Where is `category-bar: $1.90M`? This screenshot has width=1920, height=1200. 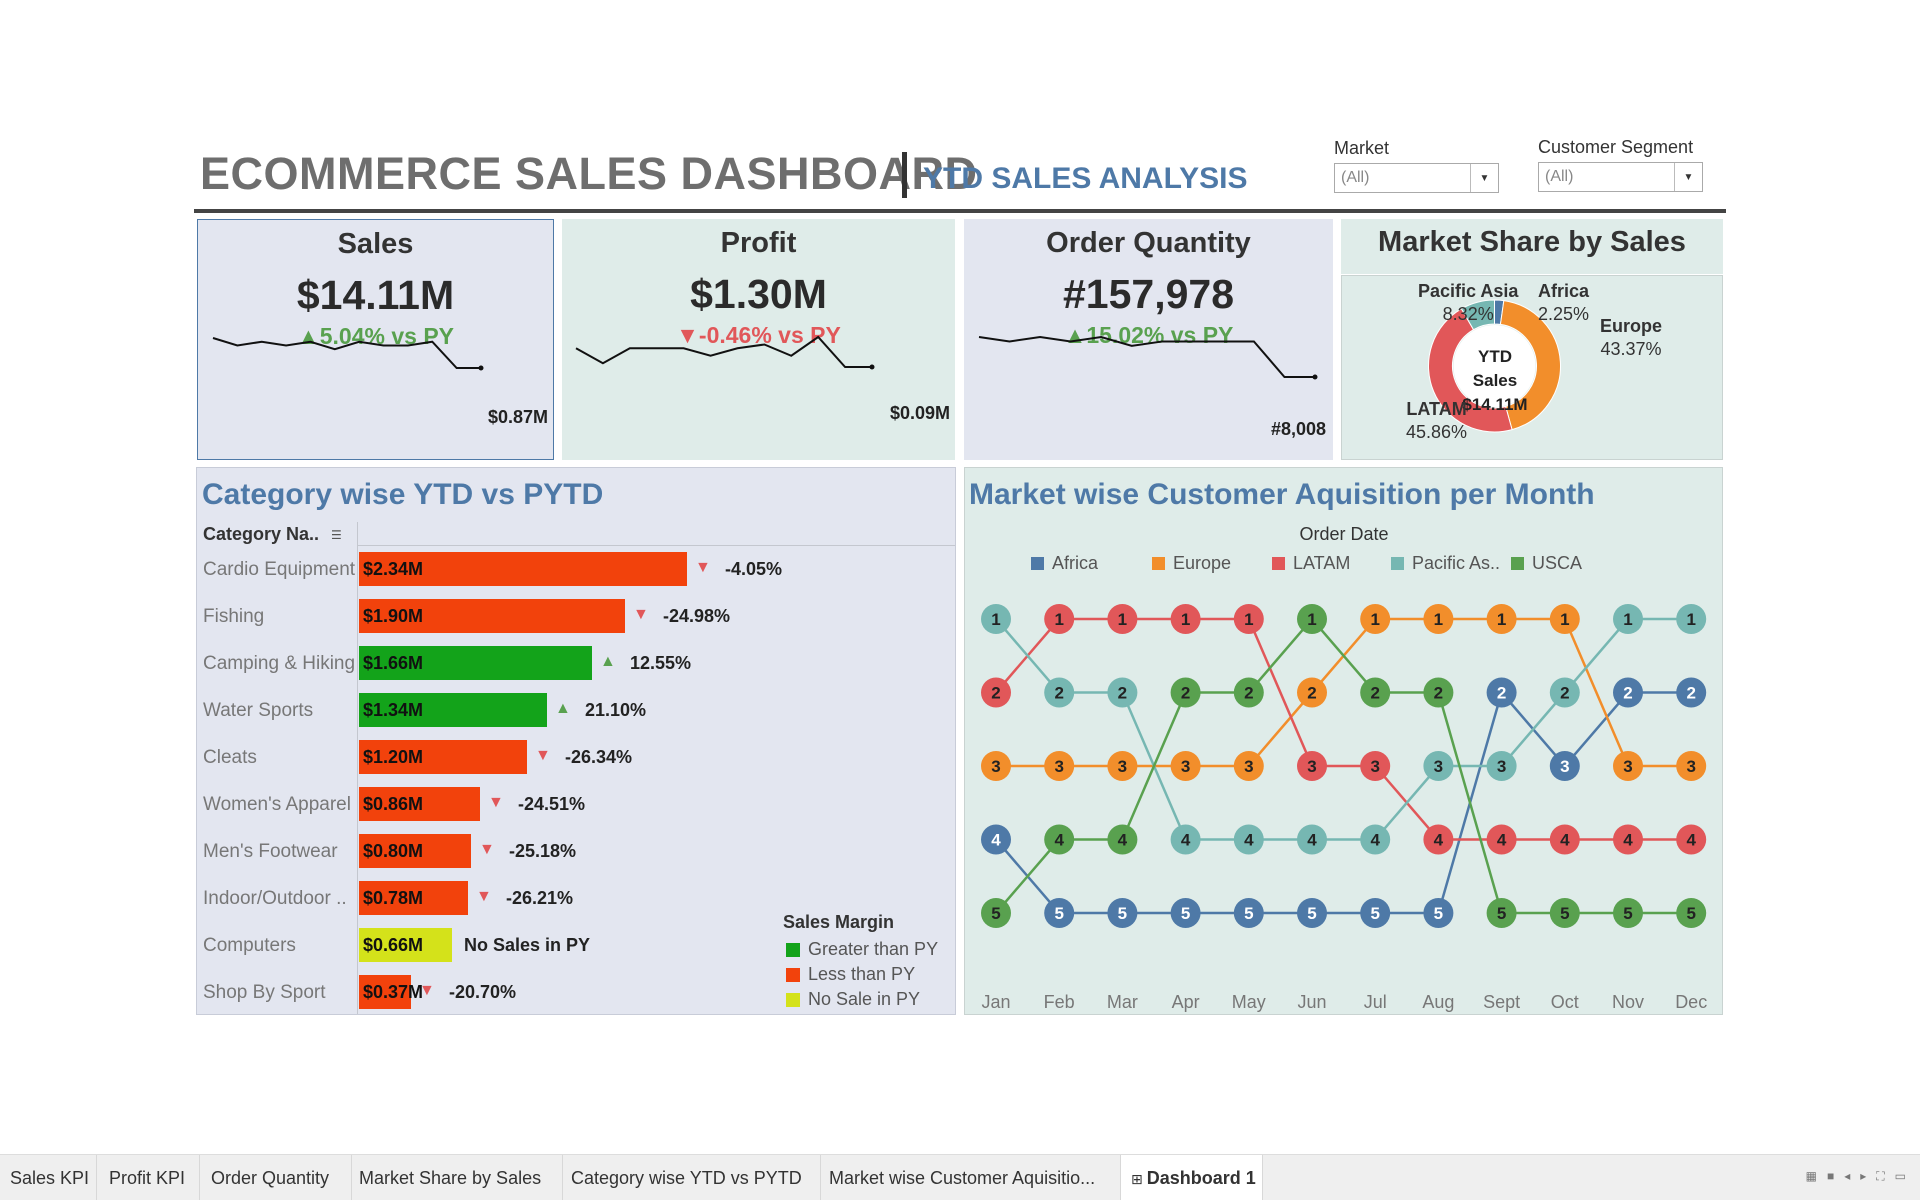
category-bar: $1.90M is located at coordinates (492, 616).